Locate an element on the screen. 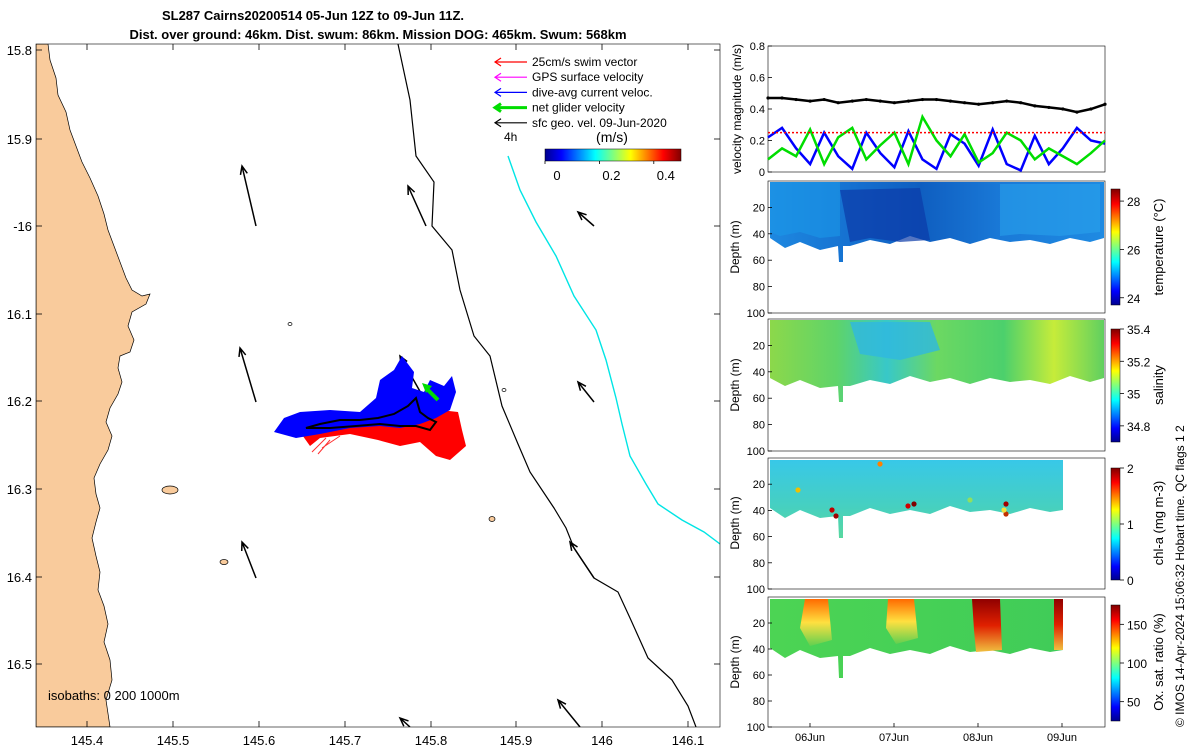  chla-colorbar is located at coordinates (1115, 524).